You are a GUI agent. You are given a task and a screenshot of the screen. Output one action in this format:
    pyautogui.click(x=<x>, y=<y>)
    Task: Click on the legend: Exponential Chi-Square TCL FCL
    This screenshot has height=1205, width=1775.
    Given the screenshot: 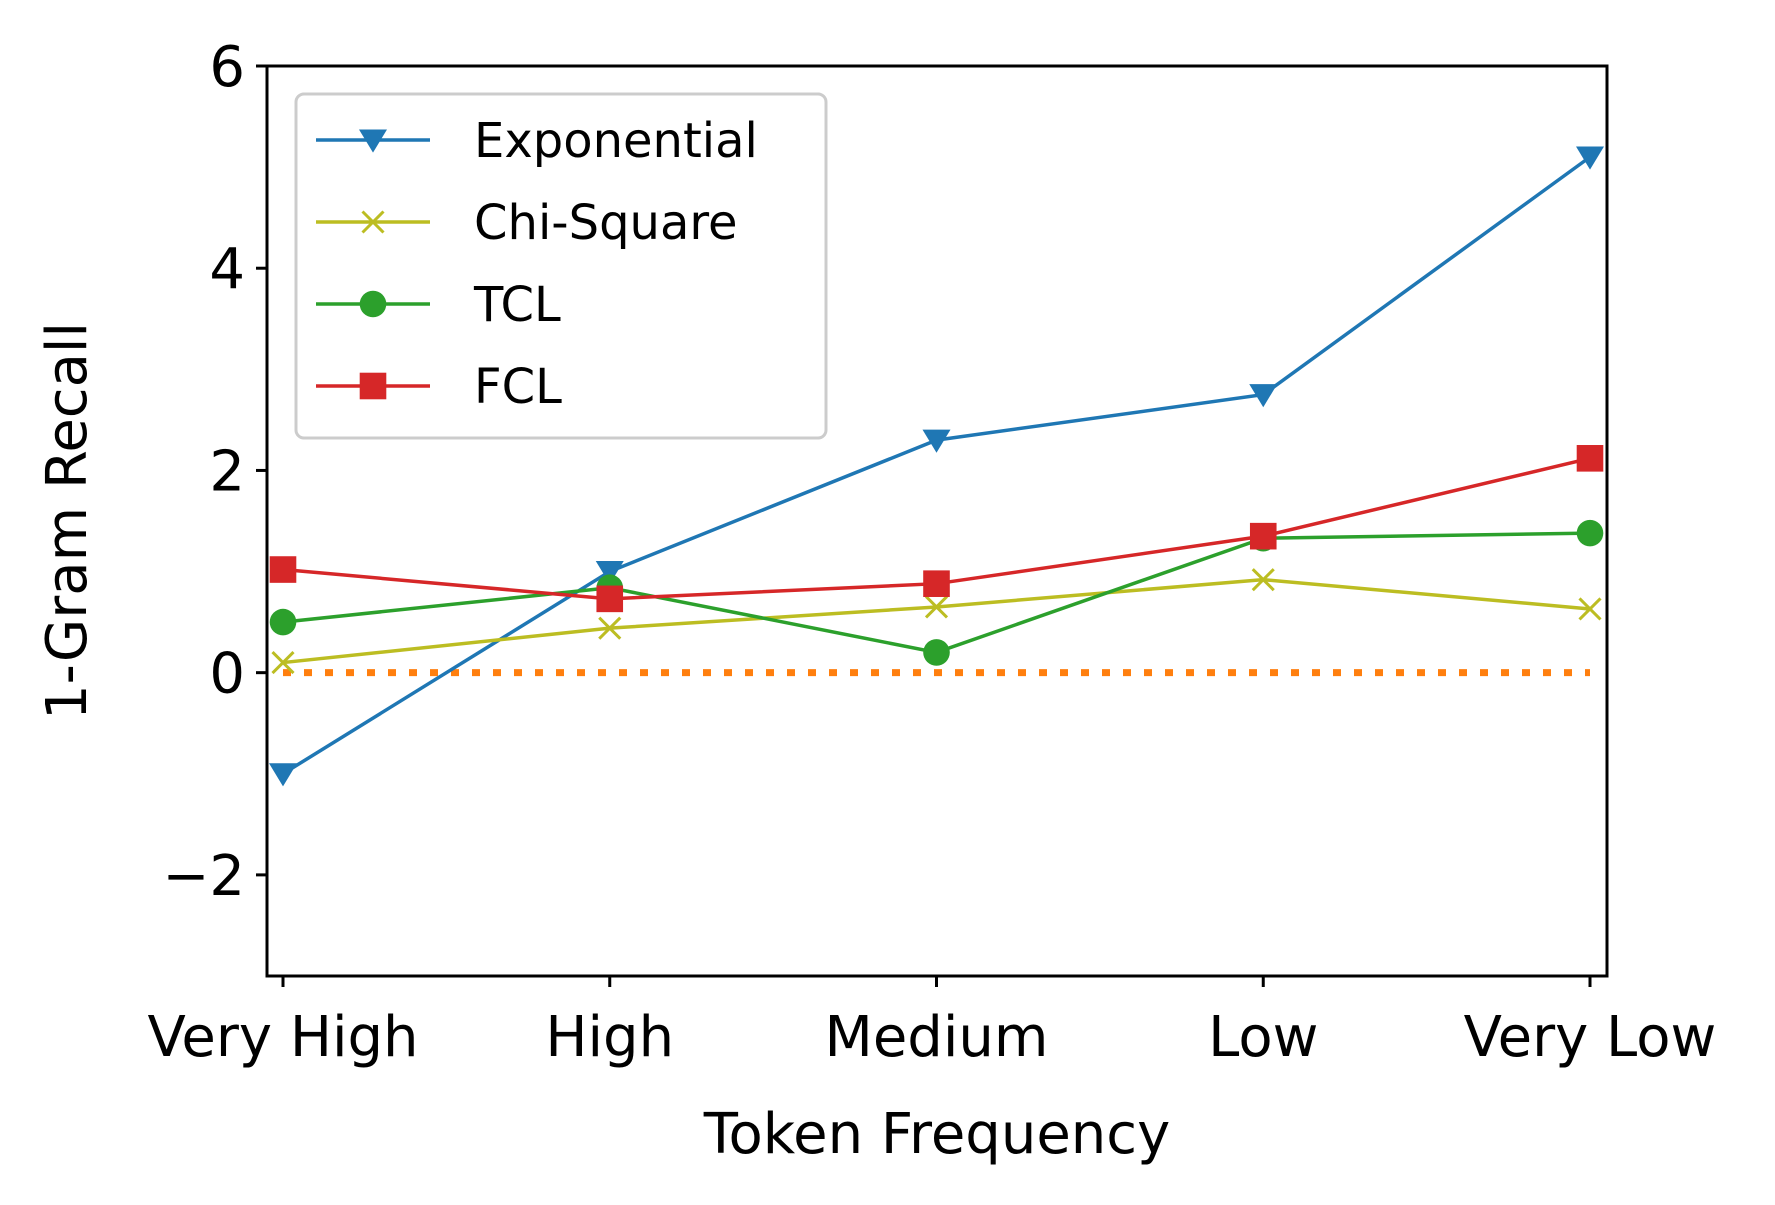 What is the action you would take?
    pyautogui.click(x=561, y=266)
    